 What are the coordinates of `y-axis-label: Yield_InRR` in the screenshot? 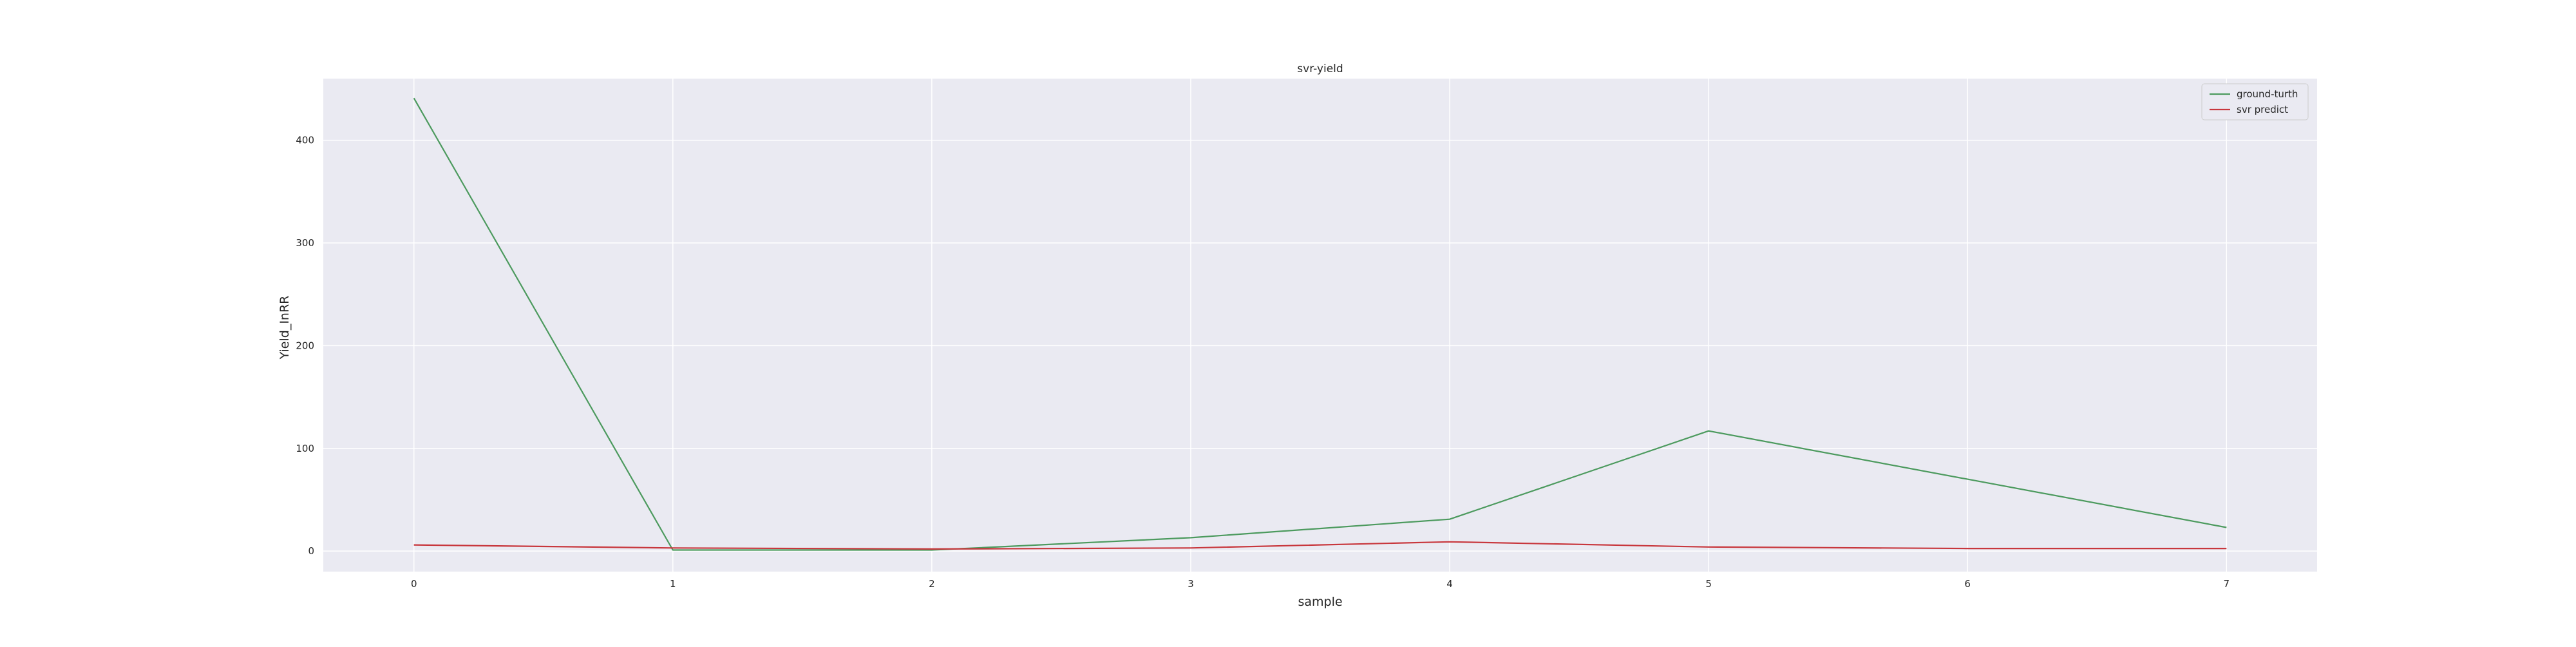 It's located at (285, 328).